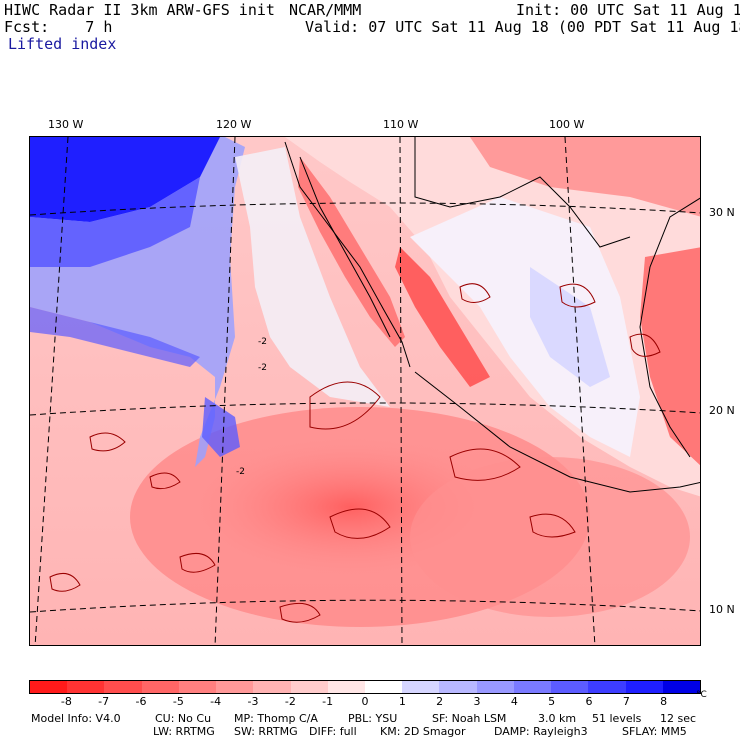 The width and height of the screenshot is (740, 740). I want to click on footer-sf: SF: Noah LSM, so click(469, 718).